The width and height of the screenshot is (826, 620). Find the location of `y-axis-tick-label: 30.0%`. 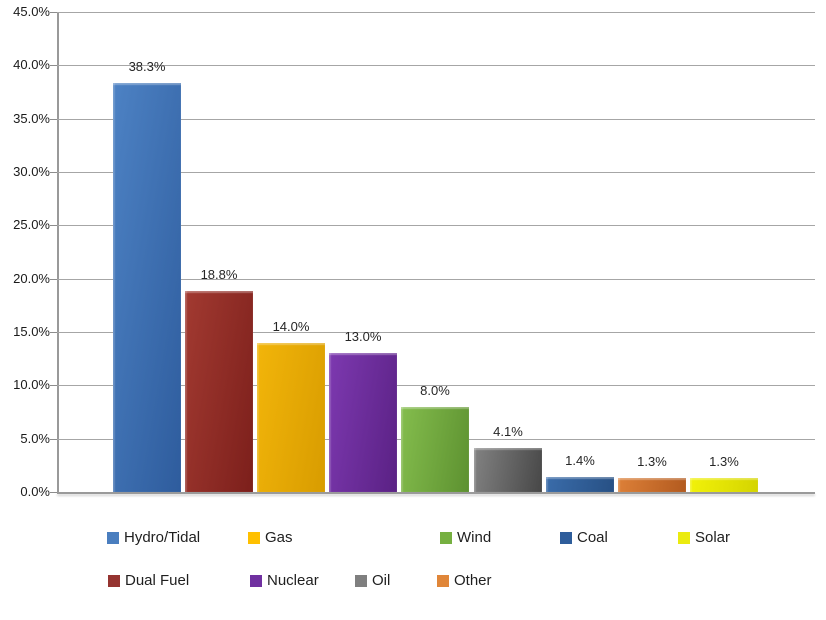

y-axis-tick-label: 30.0% is located at coordinates (31, 171).